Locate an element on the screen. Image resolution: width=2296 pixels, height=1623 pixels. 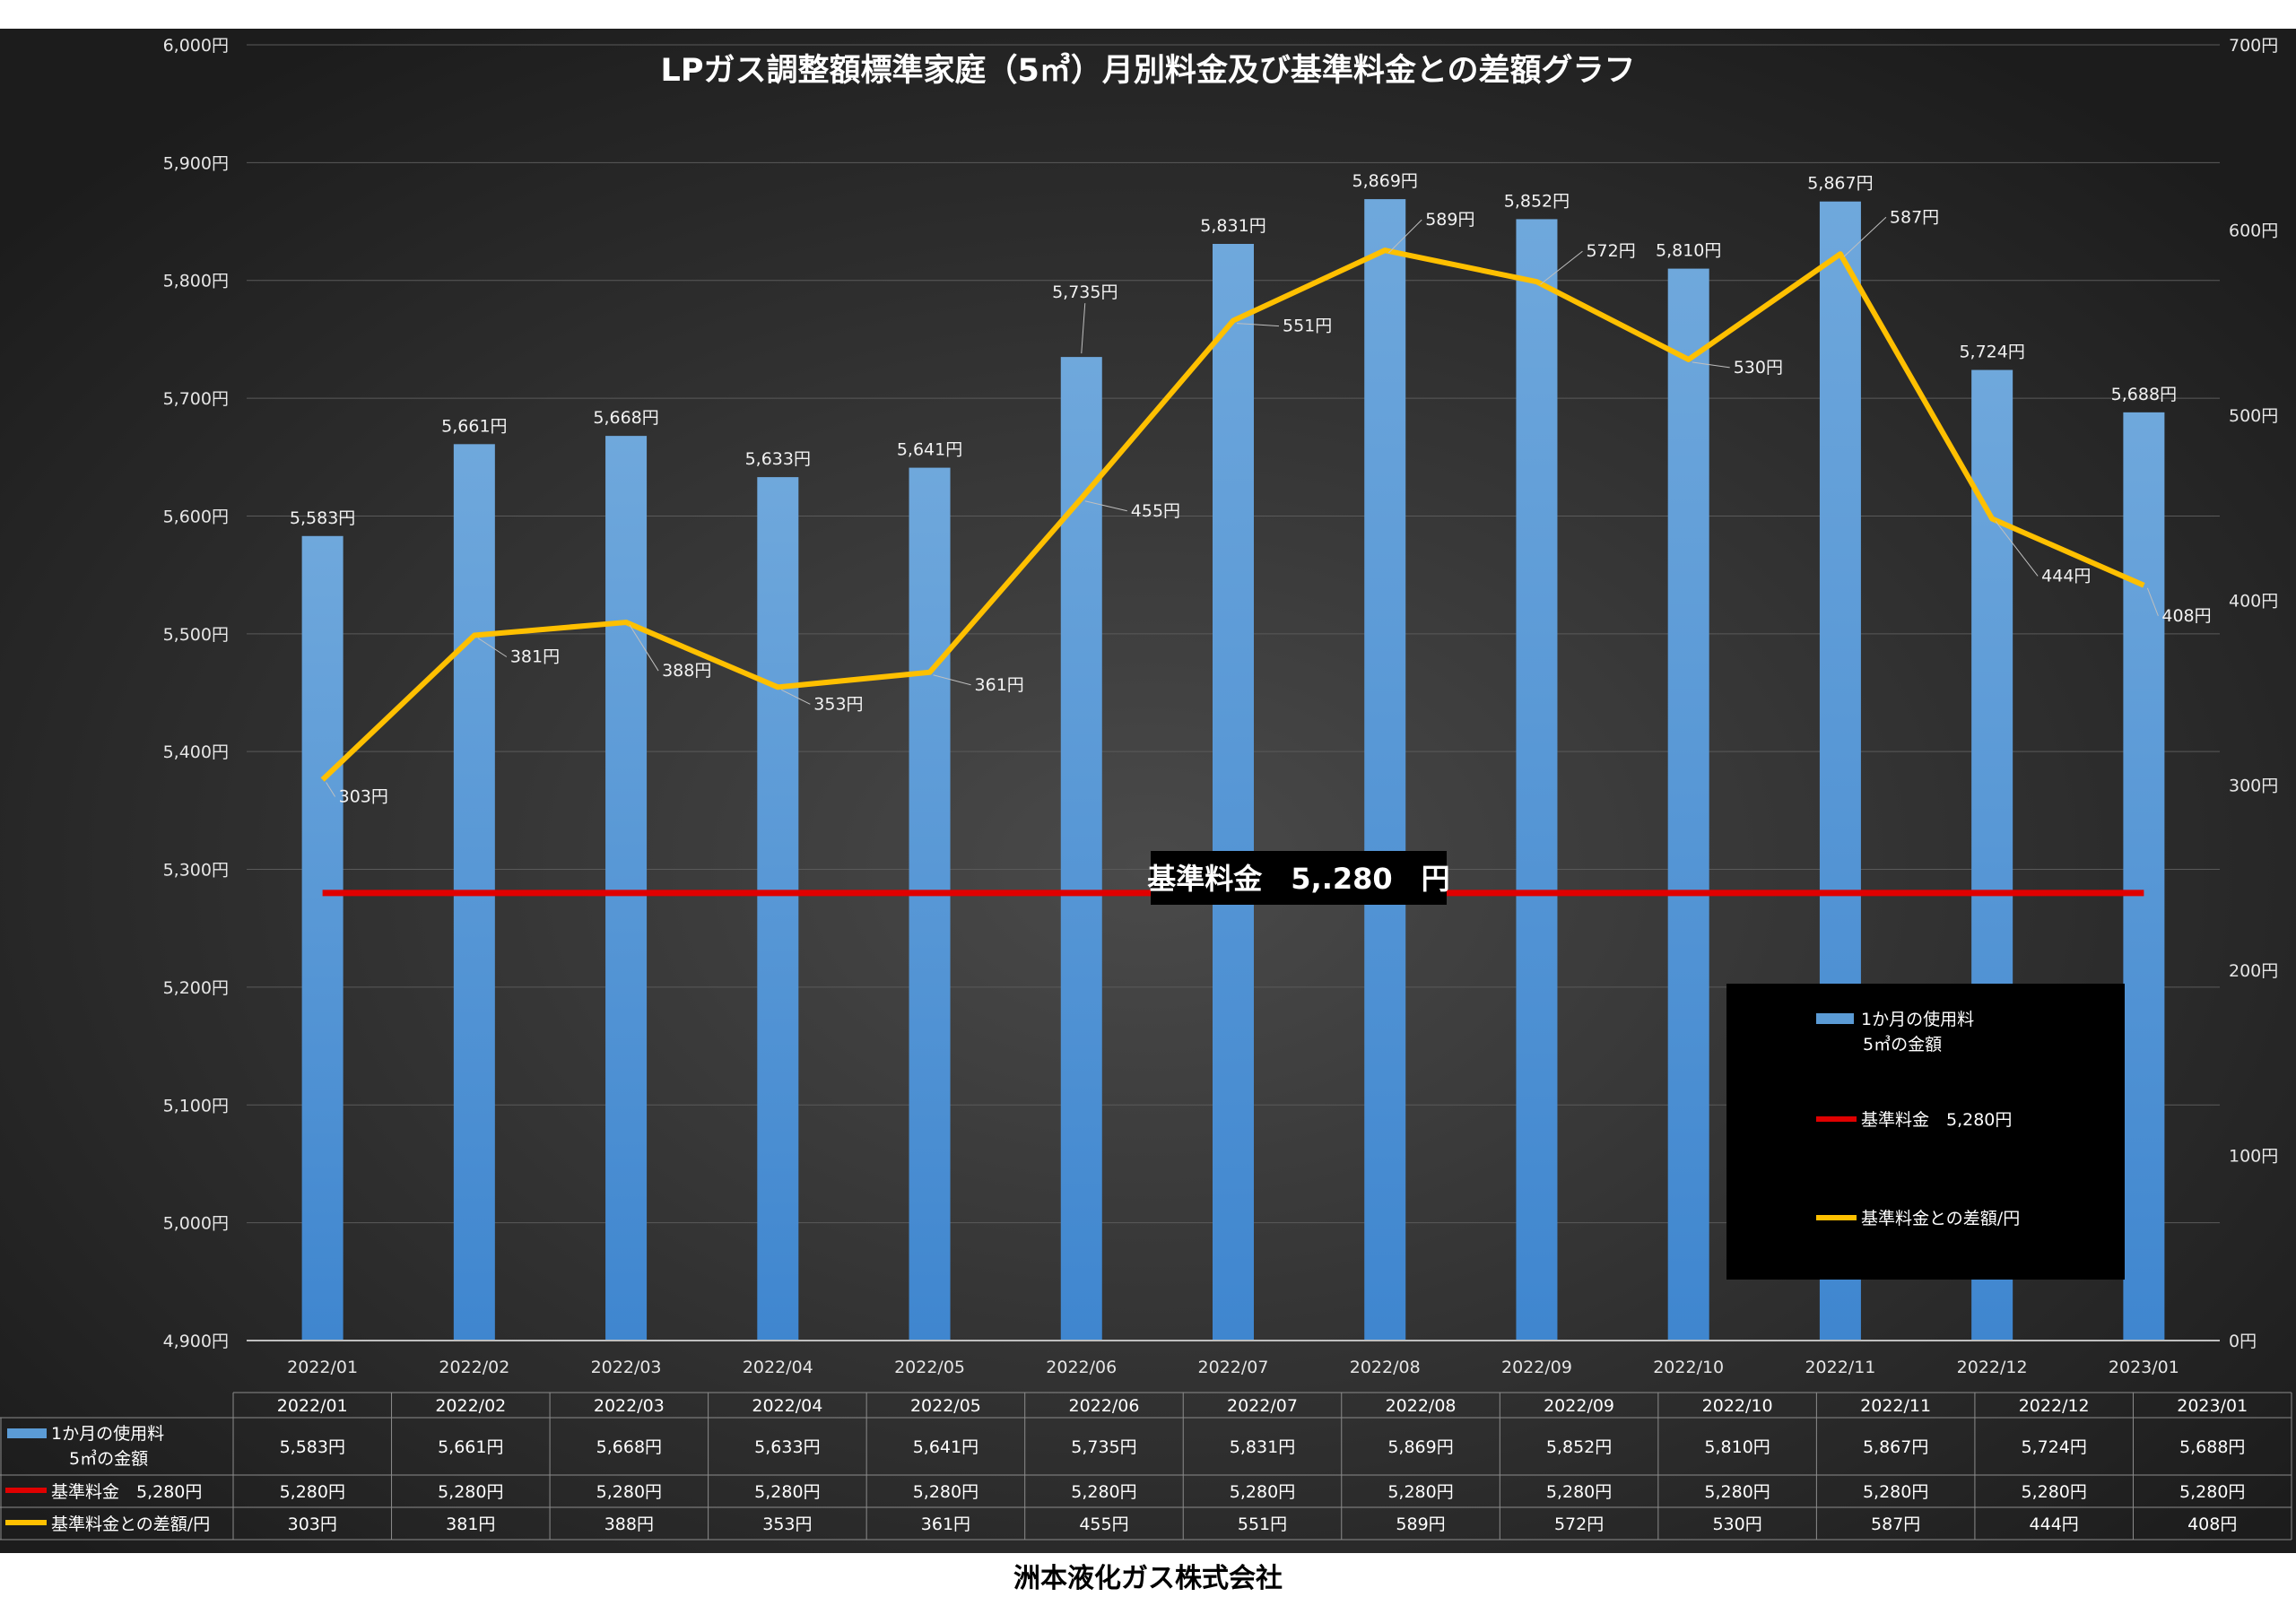
line-data-label: 388円 is located at coordinates (686, 671).